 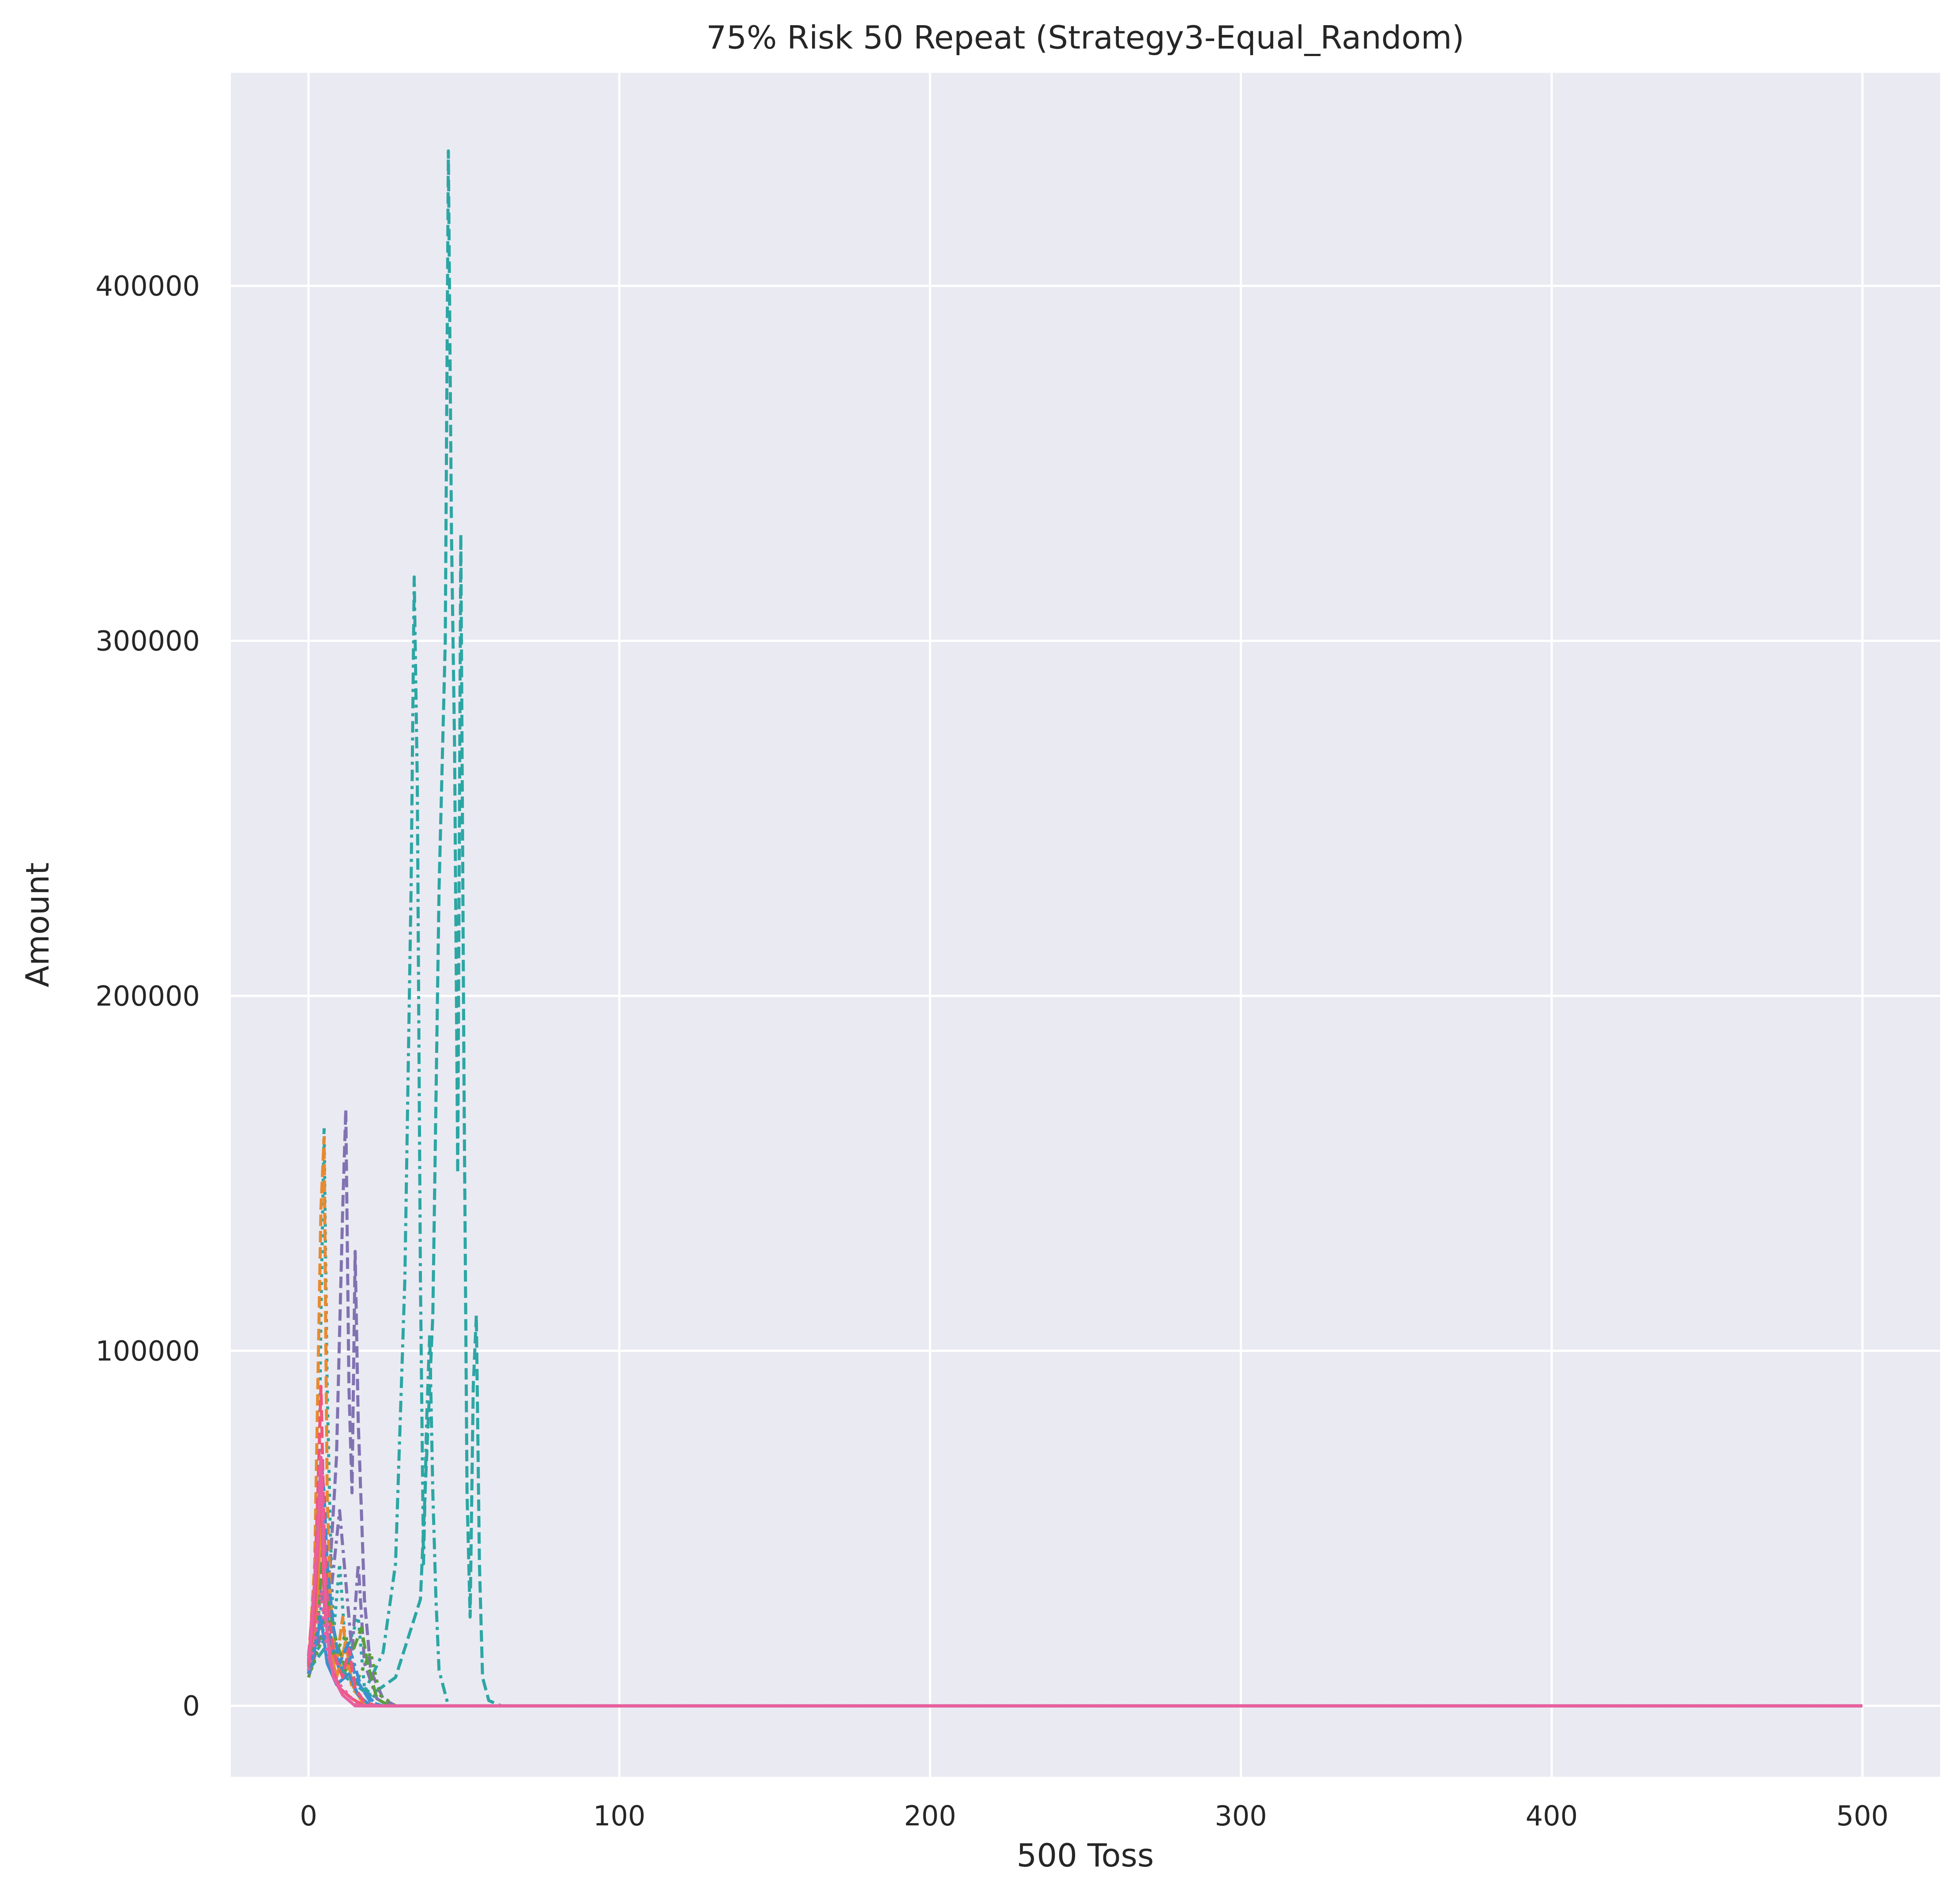 What do you see at coordinates (147, 1351) in the screenshot?
I see `y-tick-label: 100000` at bounding box center [147, 1351].